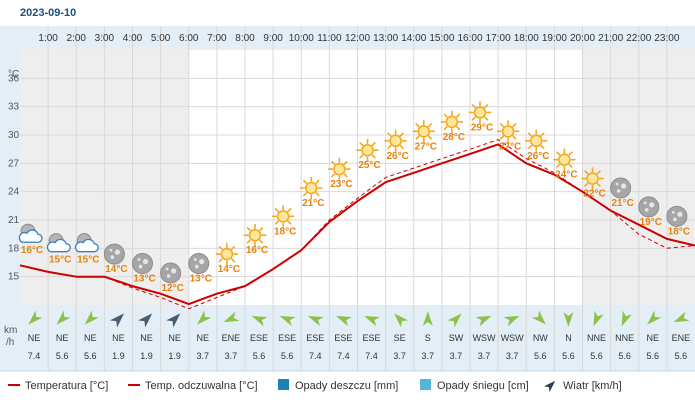 This screenshot has height=408, width=695. I want to click on temperature-label: 21°C, so click(622, 203).